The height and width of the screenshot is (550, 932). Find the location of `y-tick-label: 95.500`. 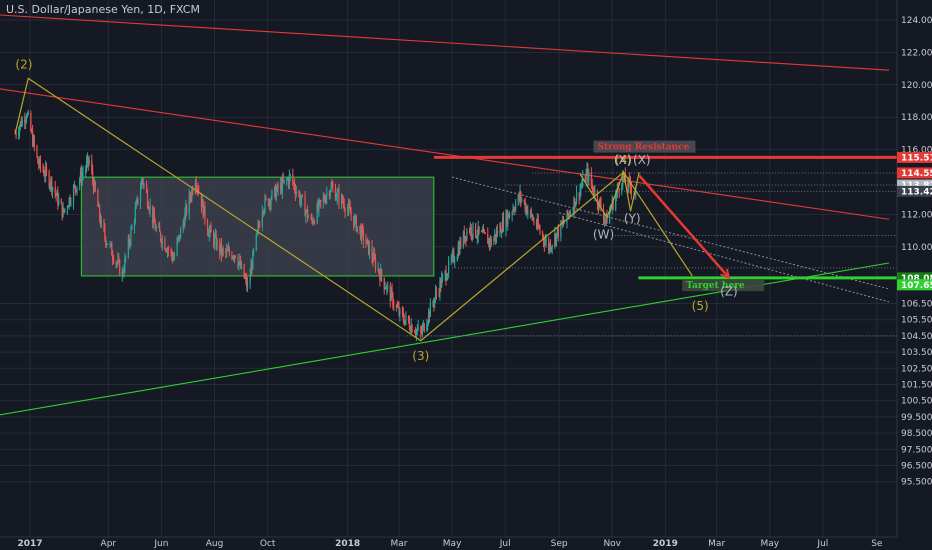

y-tick-label: 95.500 is located at coordinates (916, 483).